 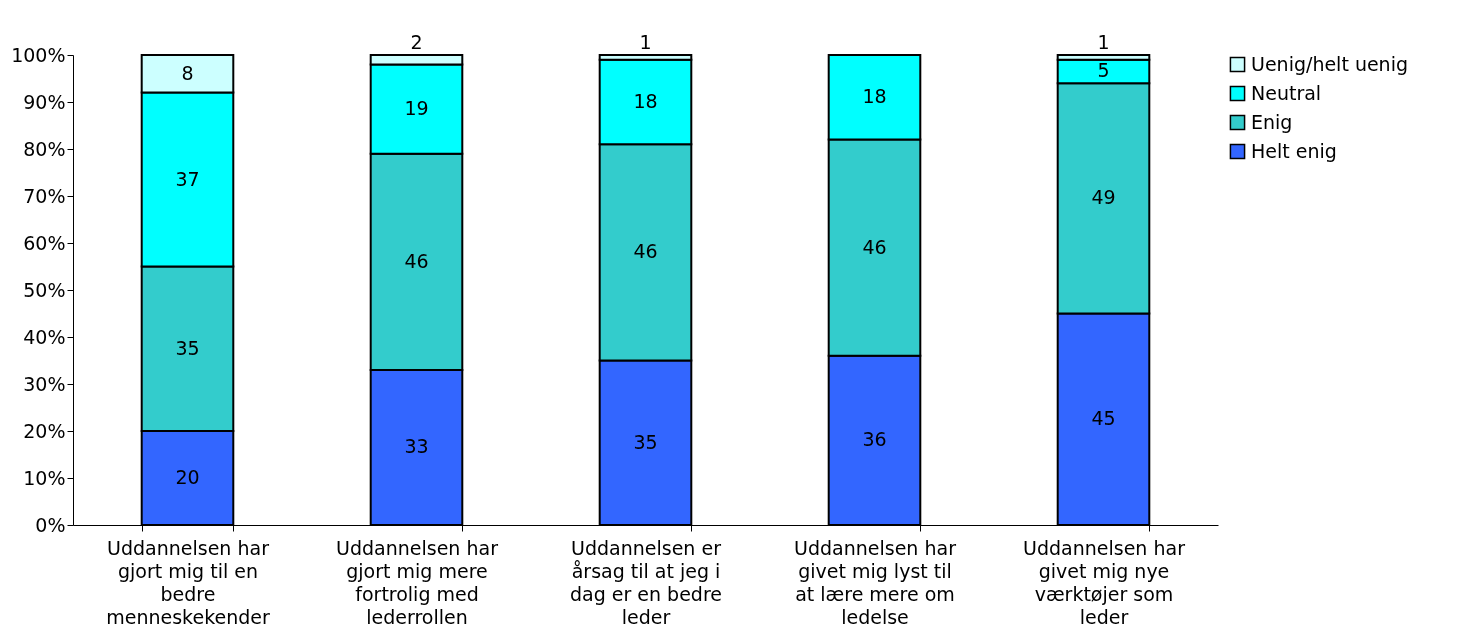 I want to click on legend-label: Neutral, so click(x=1286, y=92).